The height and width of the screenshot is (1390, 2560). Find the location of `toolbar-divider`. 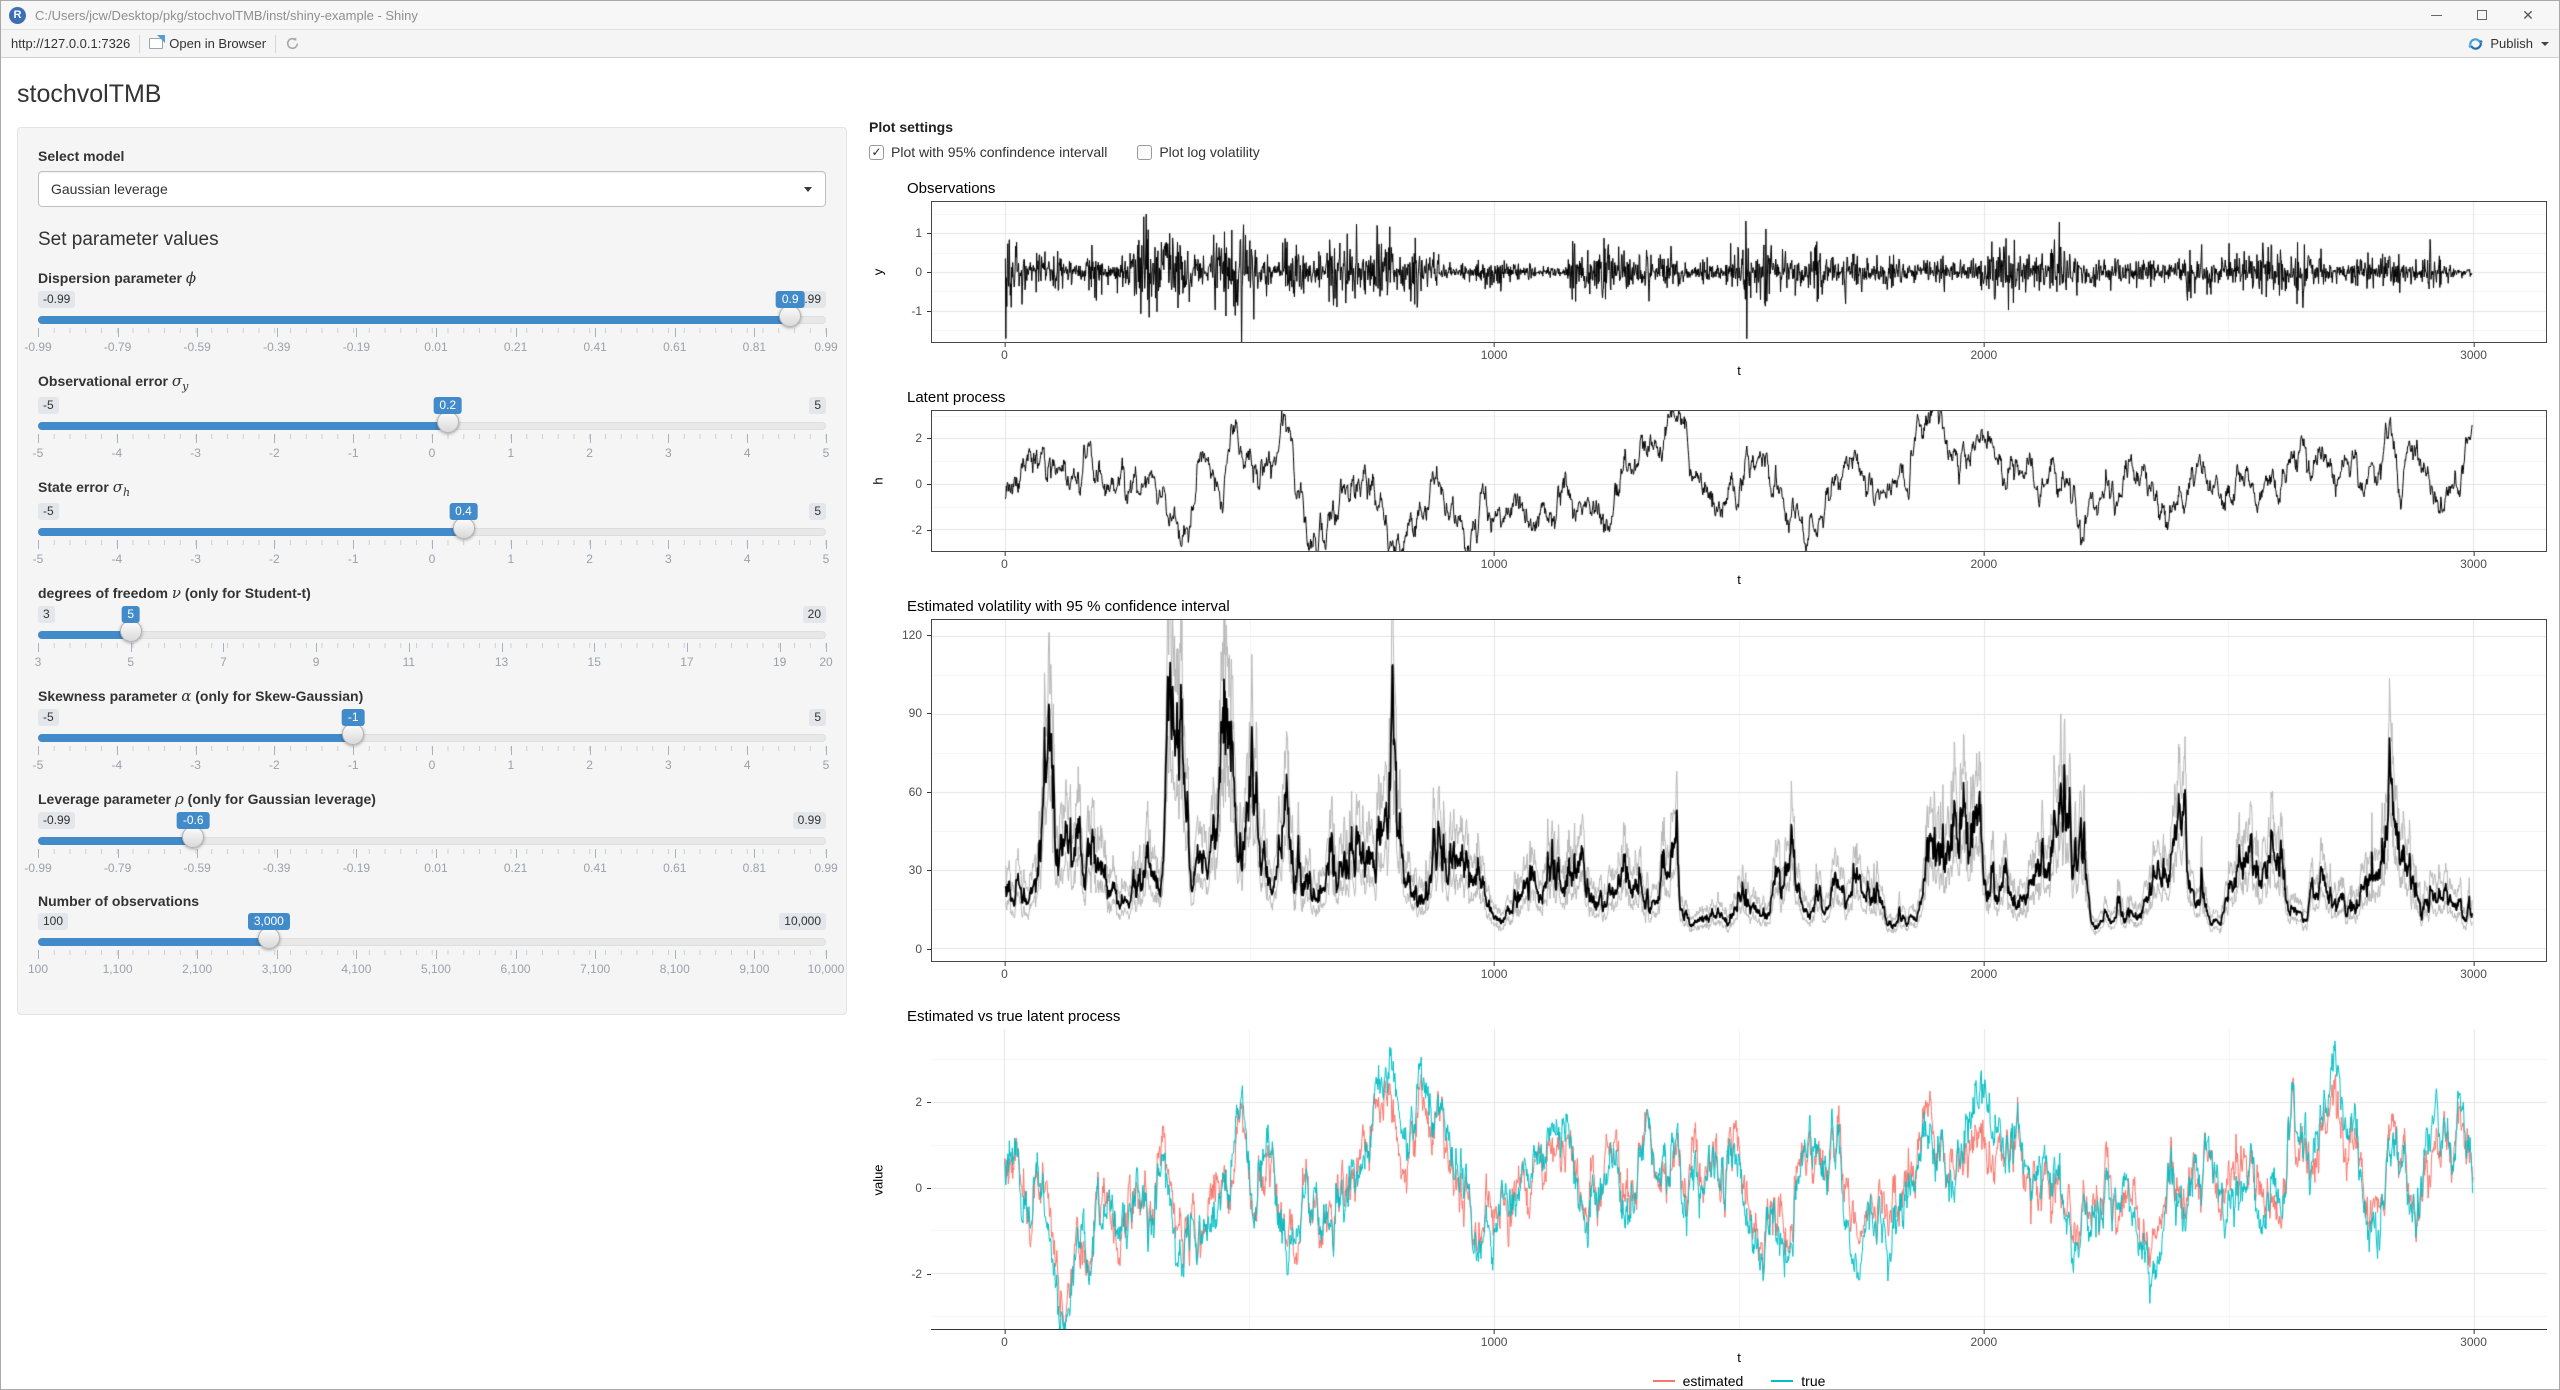

toolbar-divider is located at coordinates (140, 43).